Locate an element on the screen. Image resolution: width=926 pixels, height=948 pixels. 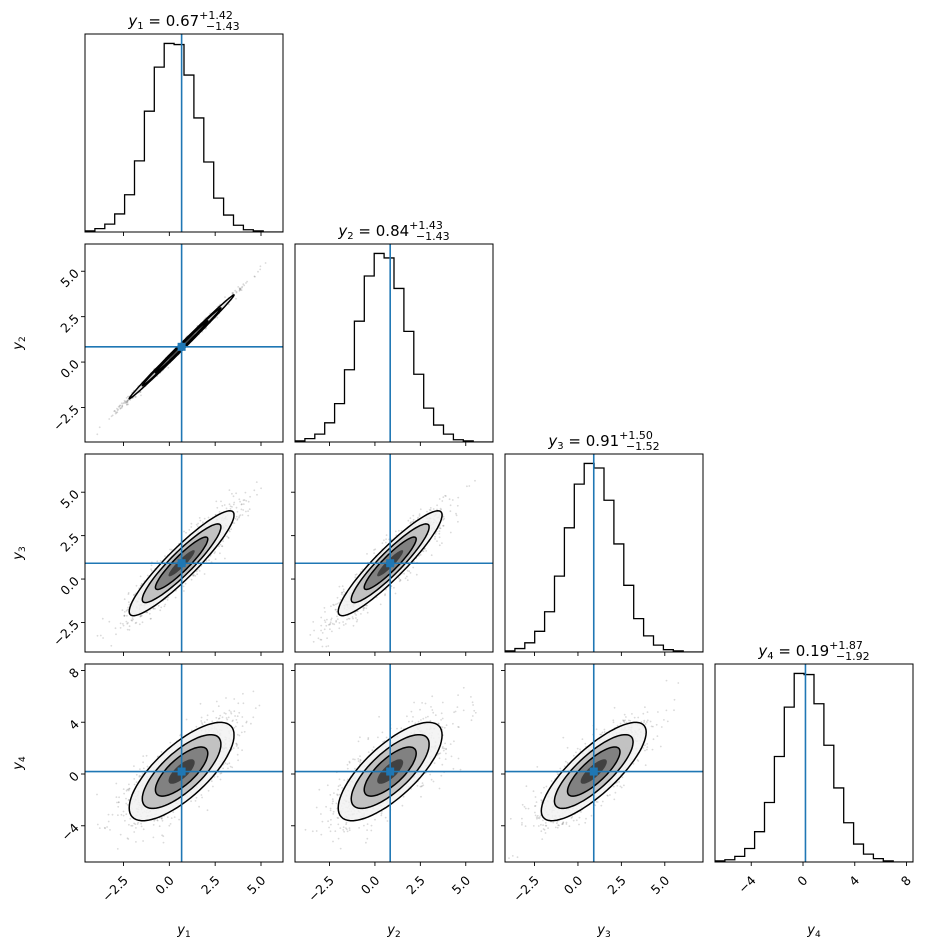
scatter-panel-3-1: −2.5 0.0 2.5 5.0 is located at coordinates (167, 554).